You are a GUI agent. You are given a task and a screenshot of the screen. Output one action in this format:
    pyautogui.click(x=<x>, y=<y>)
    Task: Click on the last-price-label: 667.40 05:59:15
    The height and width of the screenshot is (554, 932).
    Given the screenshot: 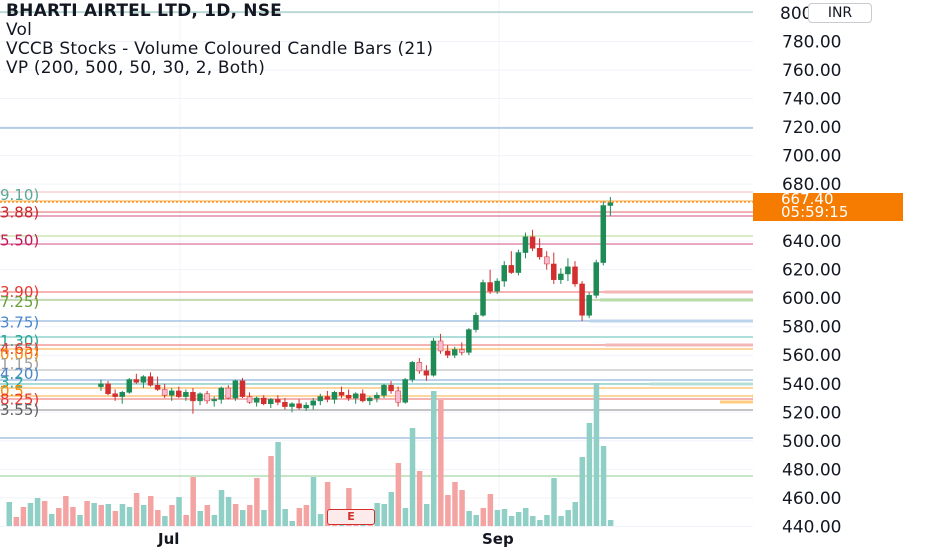 What is the action you would take?
    pyautogui.click(x=828, y=206)
    